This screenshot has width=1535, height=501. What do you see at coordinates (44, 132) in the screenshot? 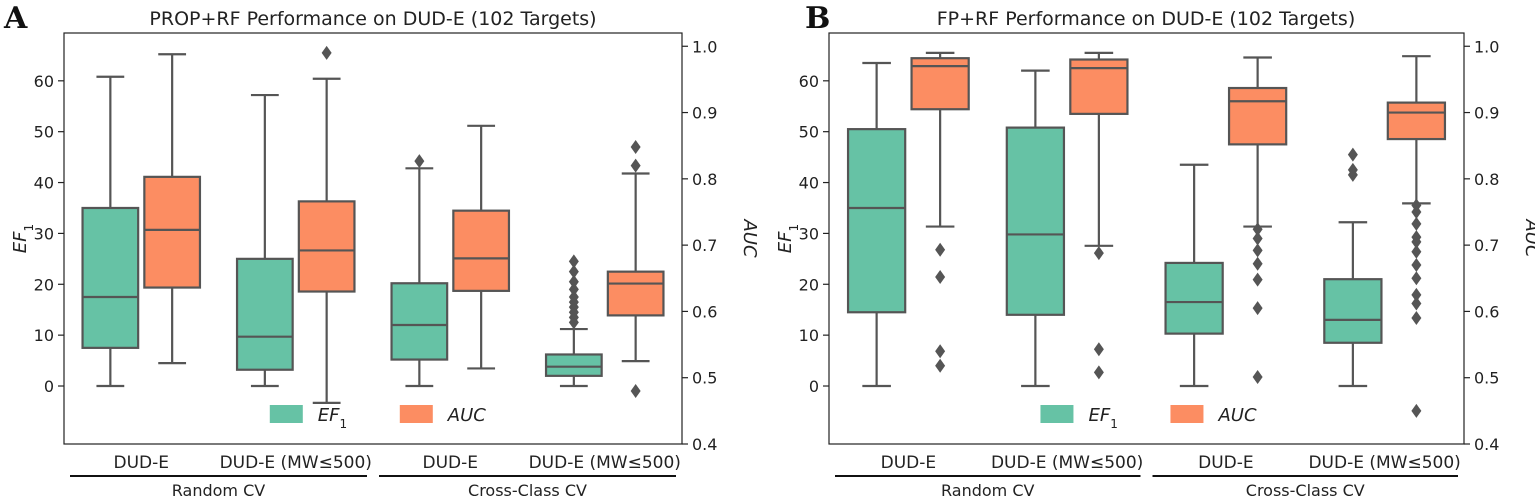
I see `y-left-tick-label: 50` at bounding box center [44, 132].